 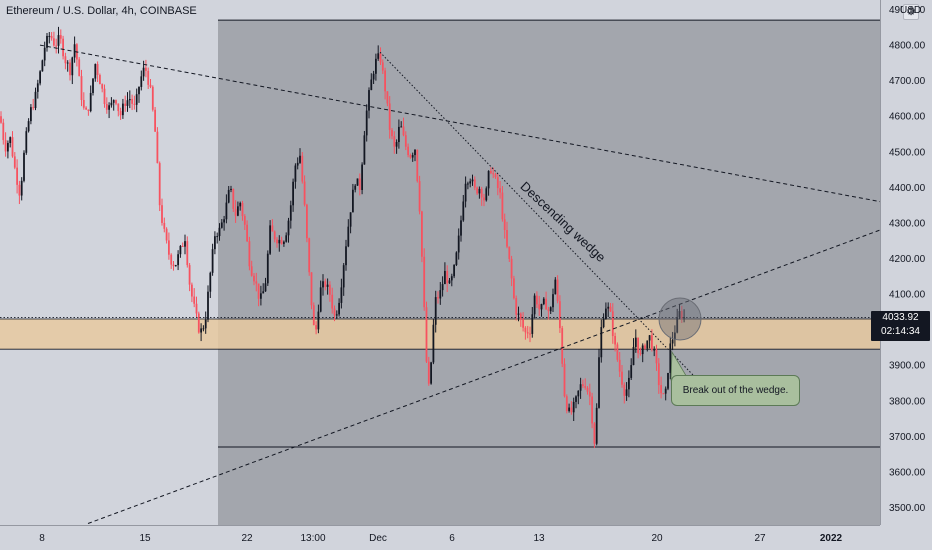 I want to click on time-tick-label: 20, so click(x=657, y=538).